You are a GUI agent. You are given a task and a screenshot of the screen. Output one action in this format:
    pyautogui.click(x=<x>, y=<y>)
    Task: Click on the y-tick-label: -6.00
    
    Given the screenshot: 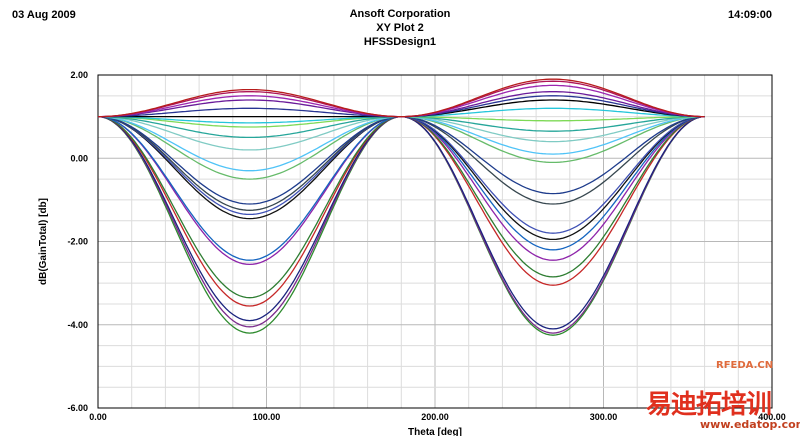 What is the action you would take?
    pyautogui.click(x=77, y=408)
    